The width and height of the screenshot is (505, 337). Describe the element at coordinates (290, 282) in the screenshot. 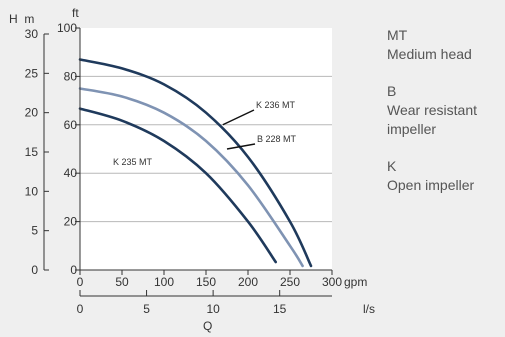

I see `tick-label-gpm-250: 250` at that location.